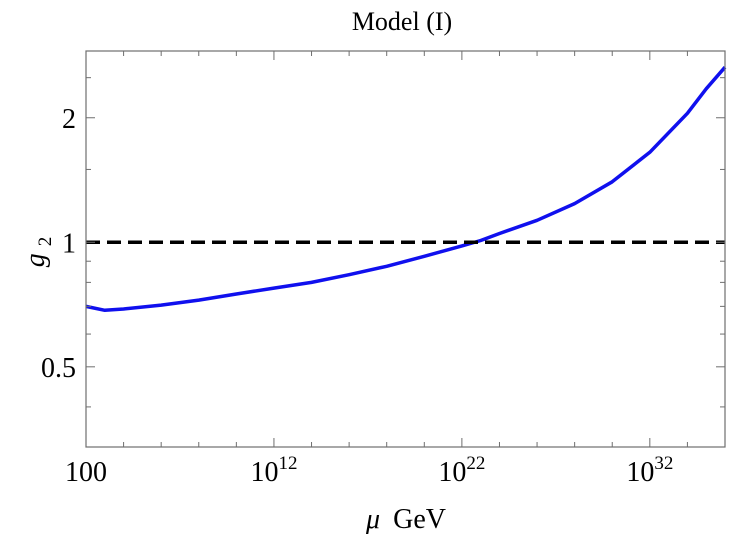 Image resolution: width=735 pixels, height=539 pixels. What do you see at coordinates (45, 242) in the screenshot?
I see `y-axis-label-sub: 2` at bounding box center [45, 242].